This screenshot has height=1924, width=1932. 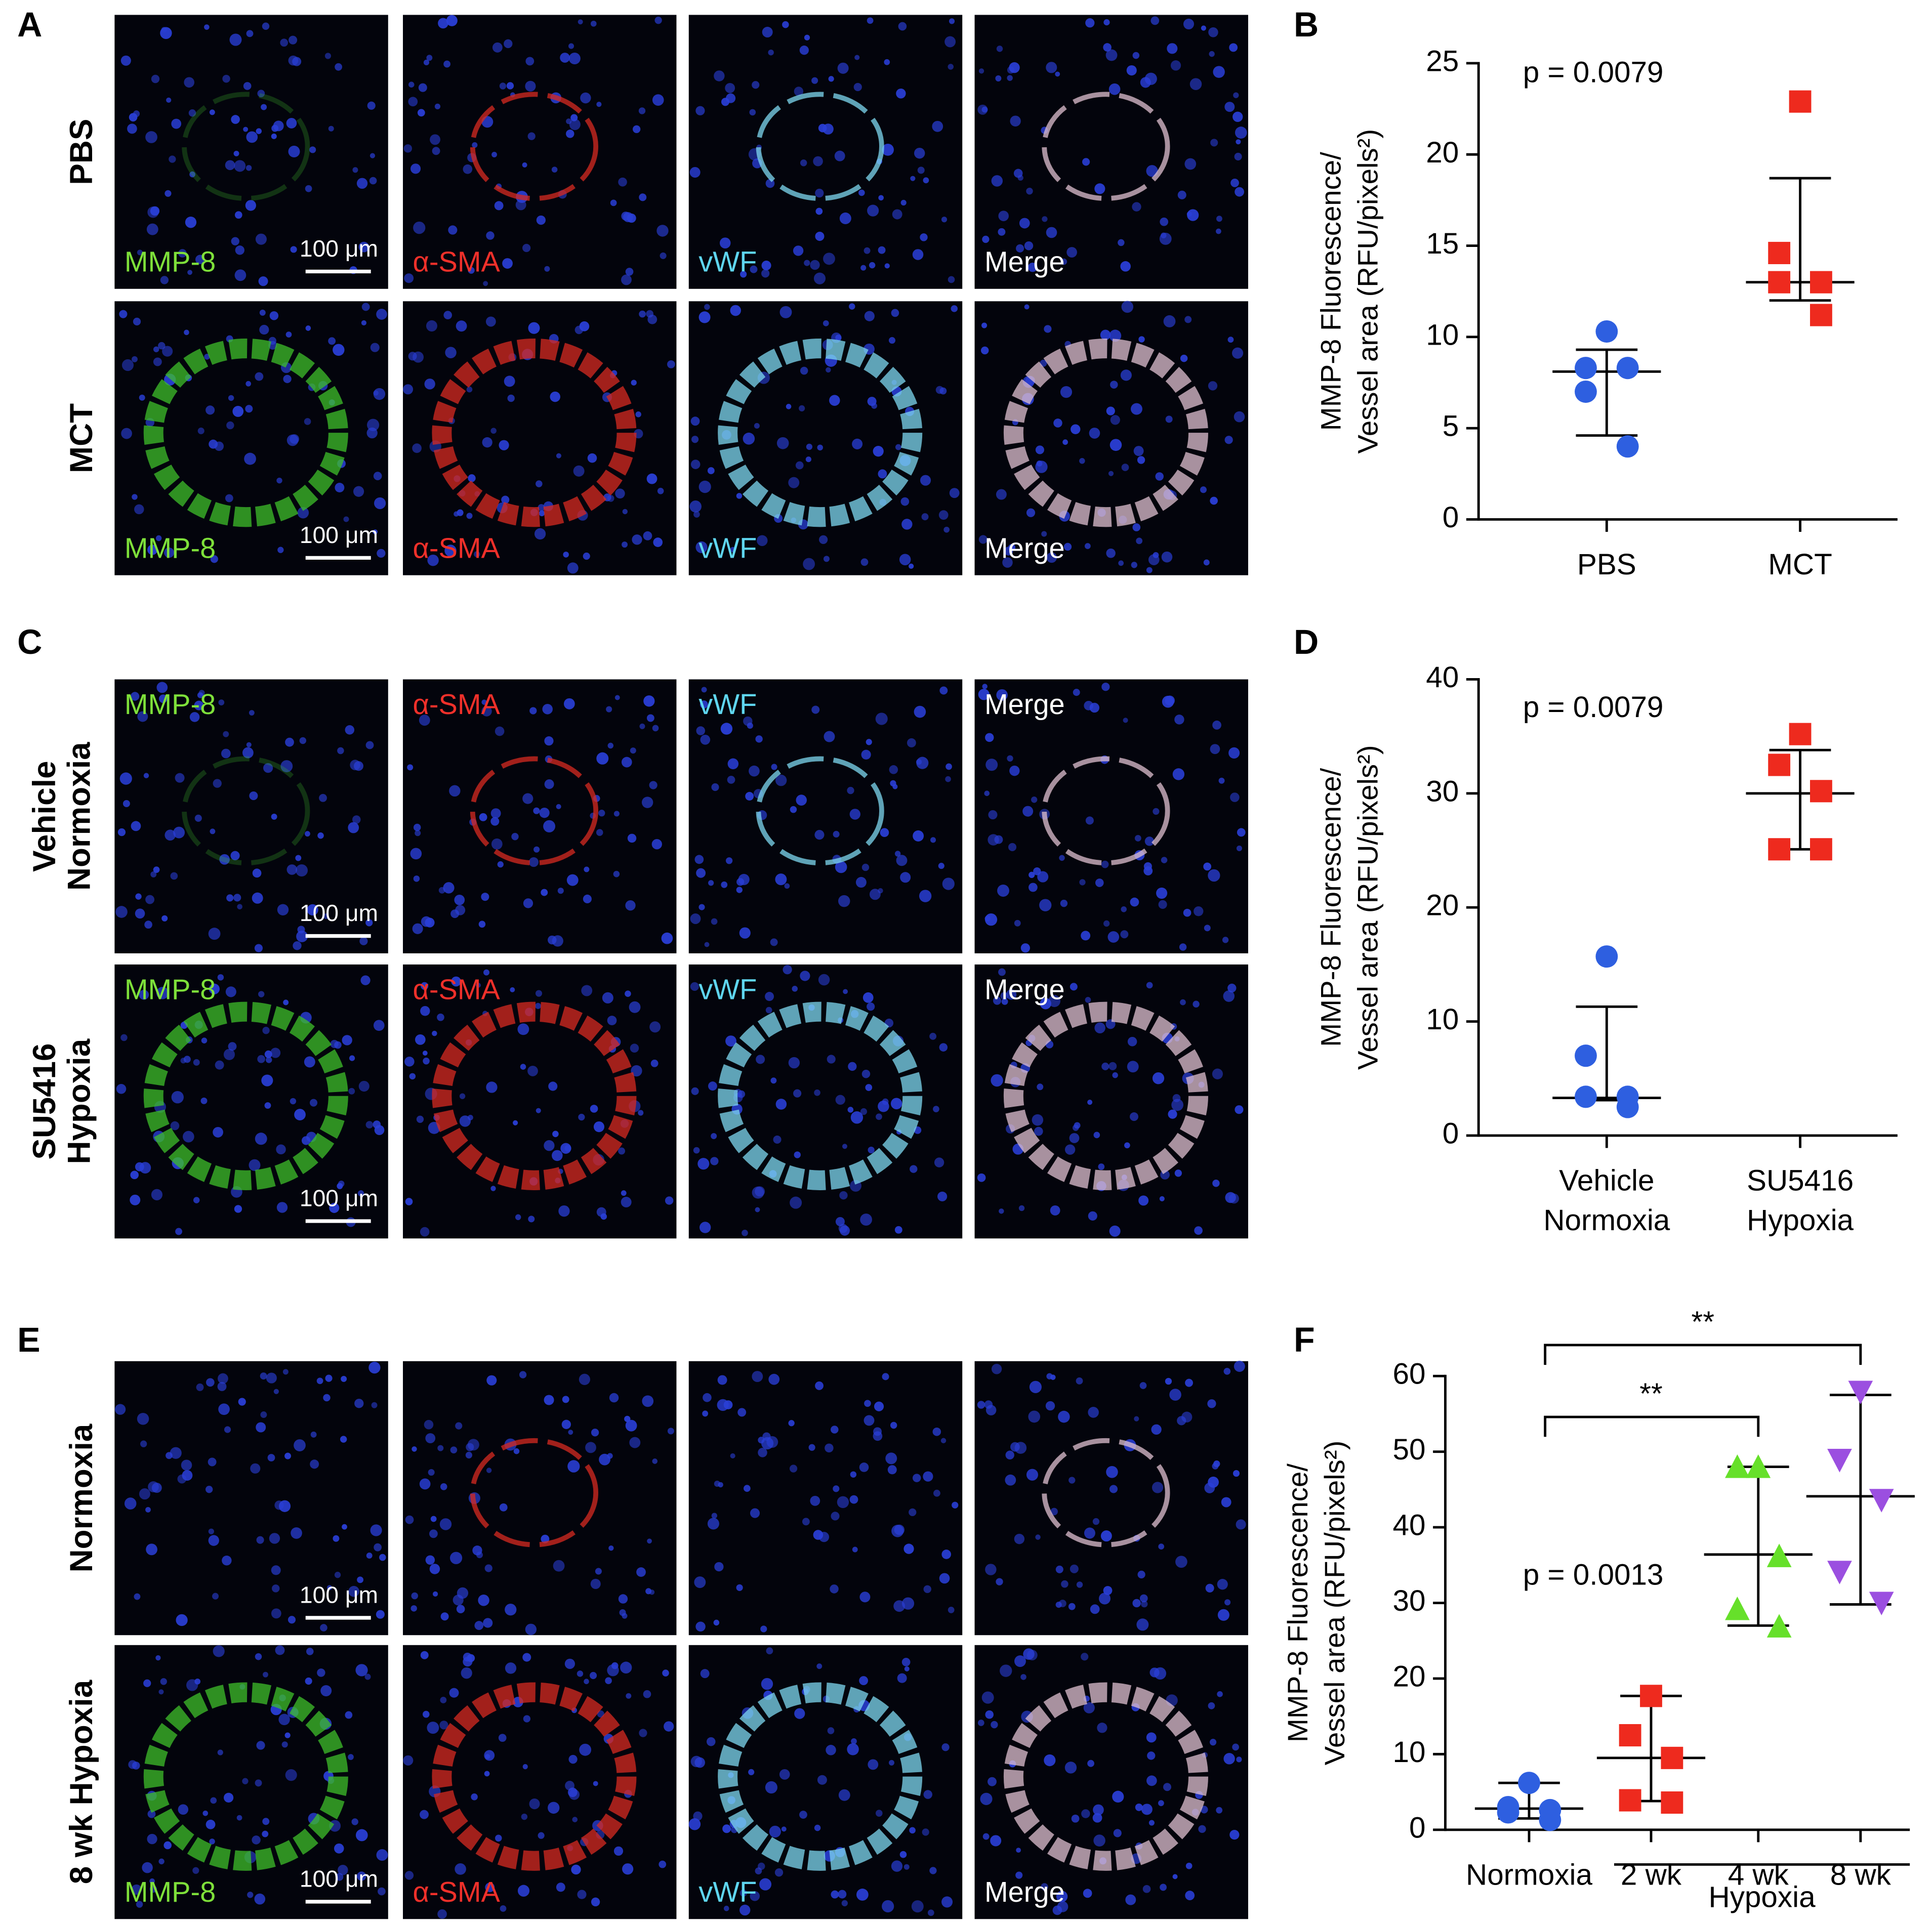 What do you see at coordinates (1331, 907) in the screenshot?
I see `y-axis-label: MMP-8 Fluorescence/` at bounding box center [1331, 907].